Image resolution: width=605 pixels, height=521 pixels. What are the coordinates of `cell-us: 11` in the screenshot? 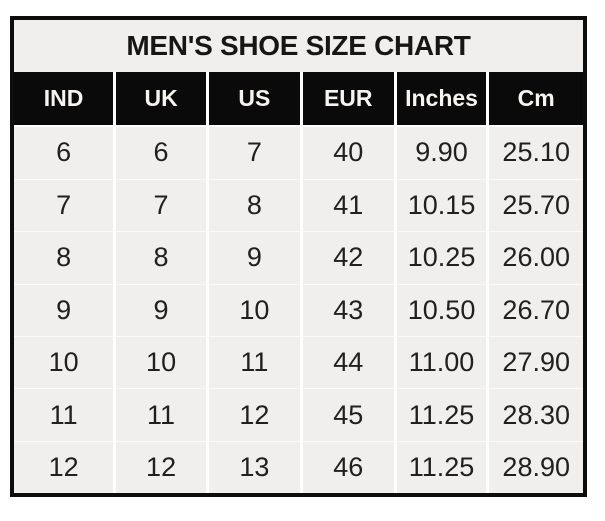 It's located at (254, 362).